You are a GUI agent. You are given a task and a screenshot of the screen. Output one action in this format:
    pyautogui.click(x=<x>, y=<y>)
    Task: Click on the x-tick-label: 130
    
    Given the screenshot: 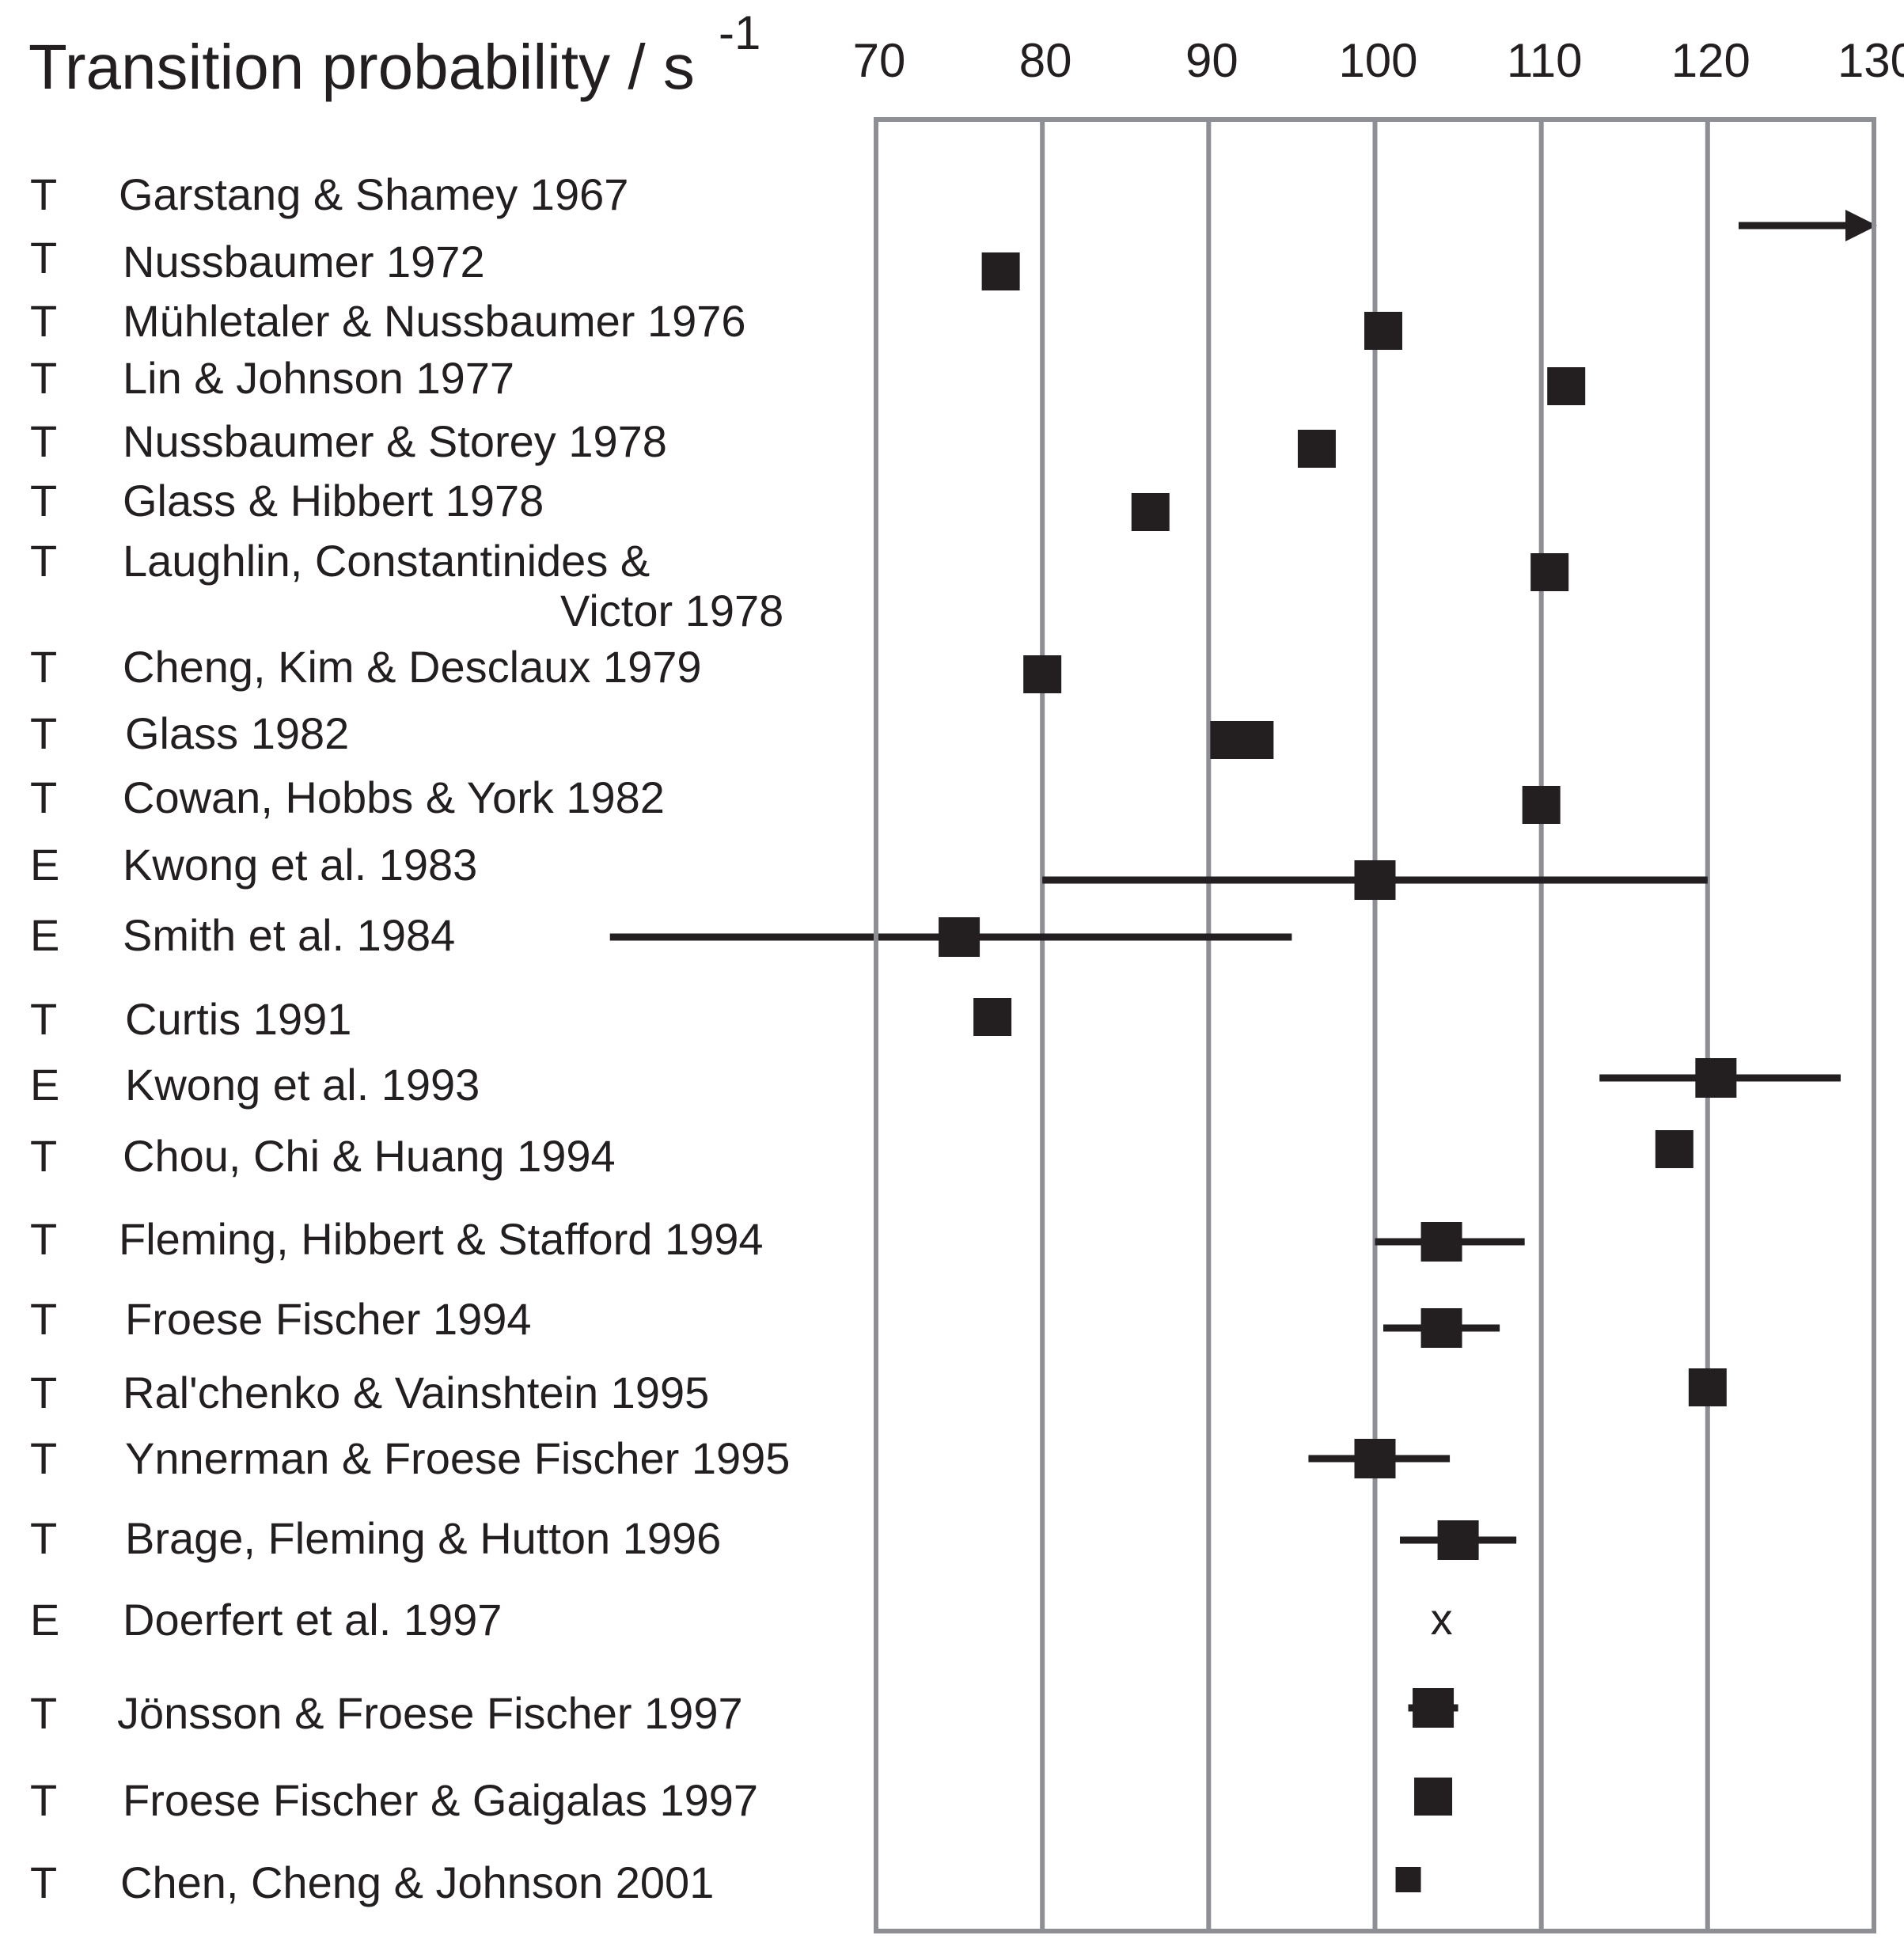 What is the action you would take?
    pyautogui.click(x=1871, y=60)
    